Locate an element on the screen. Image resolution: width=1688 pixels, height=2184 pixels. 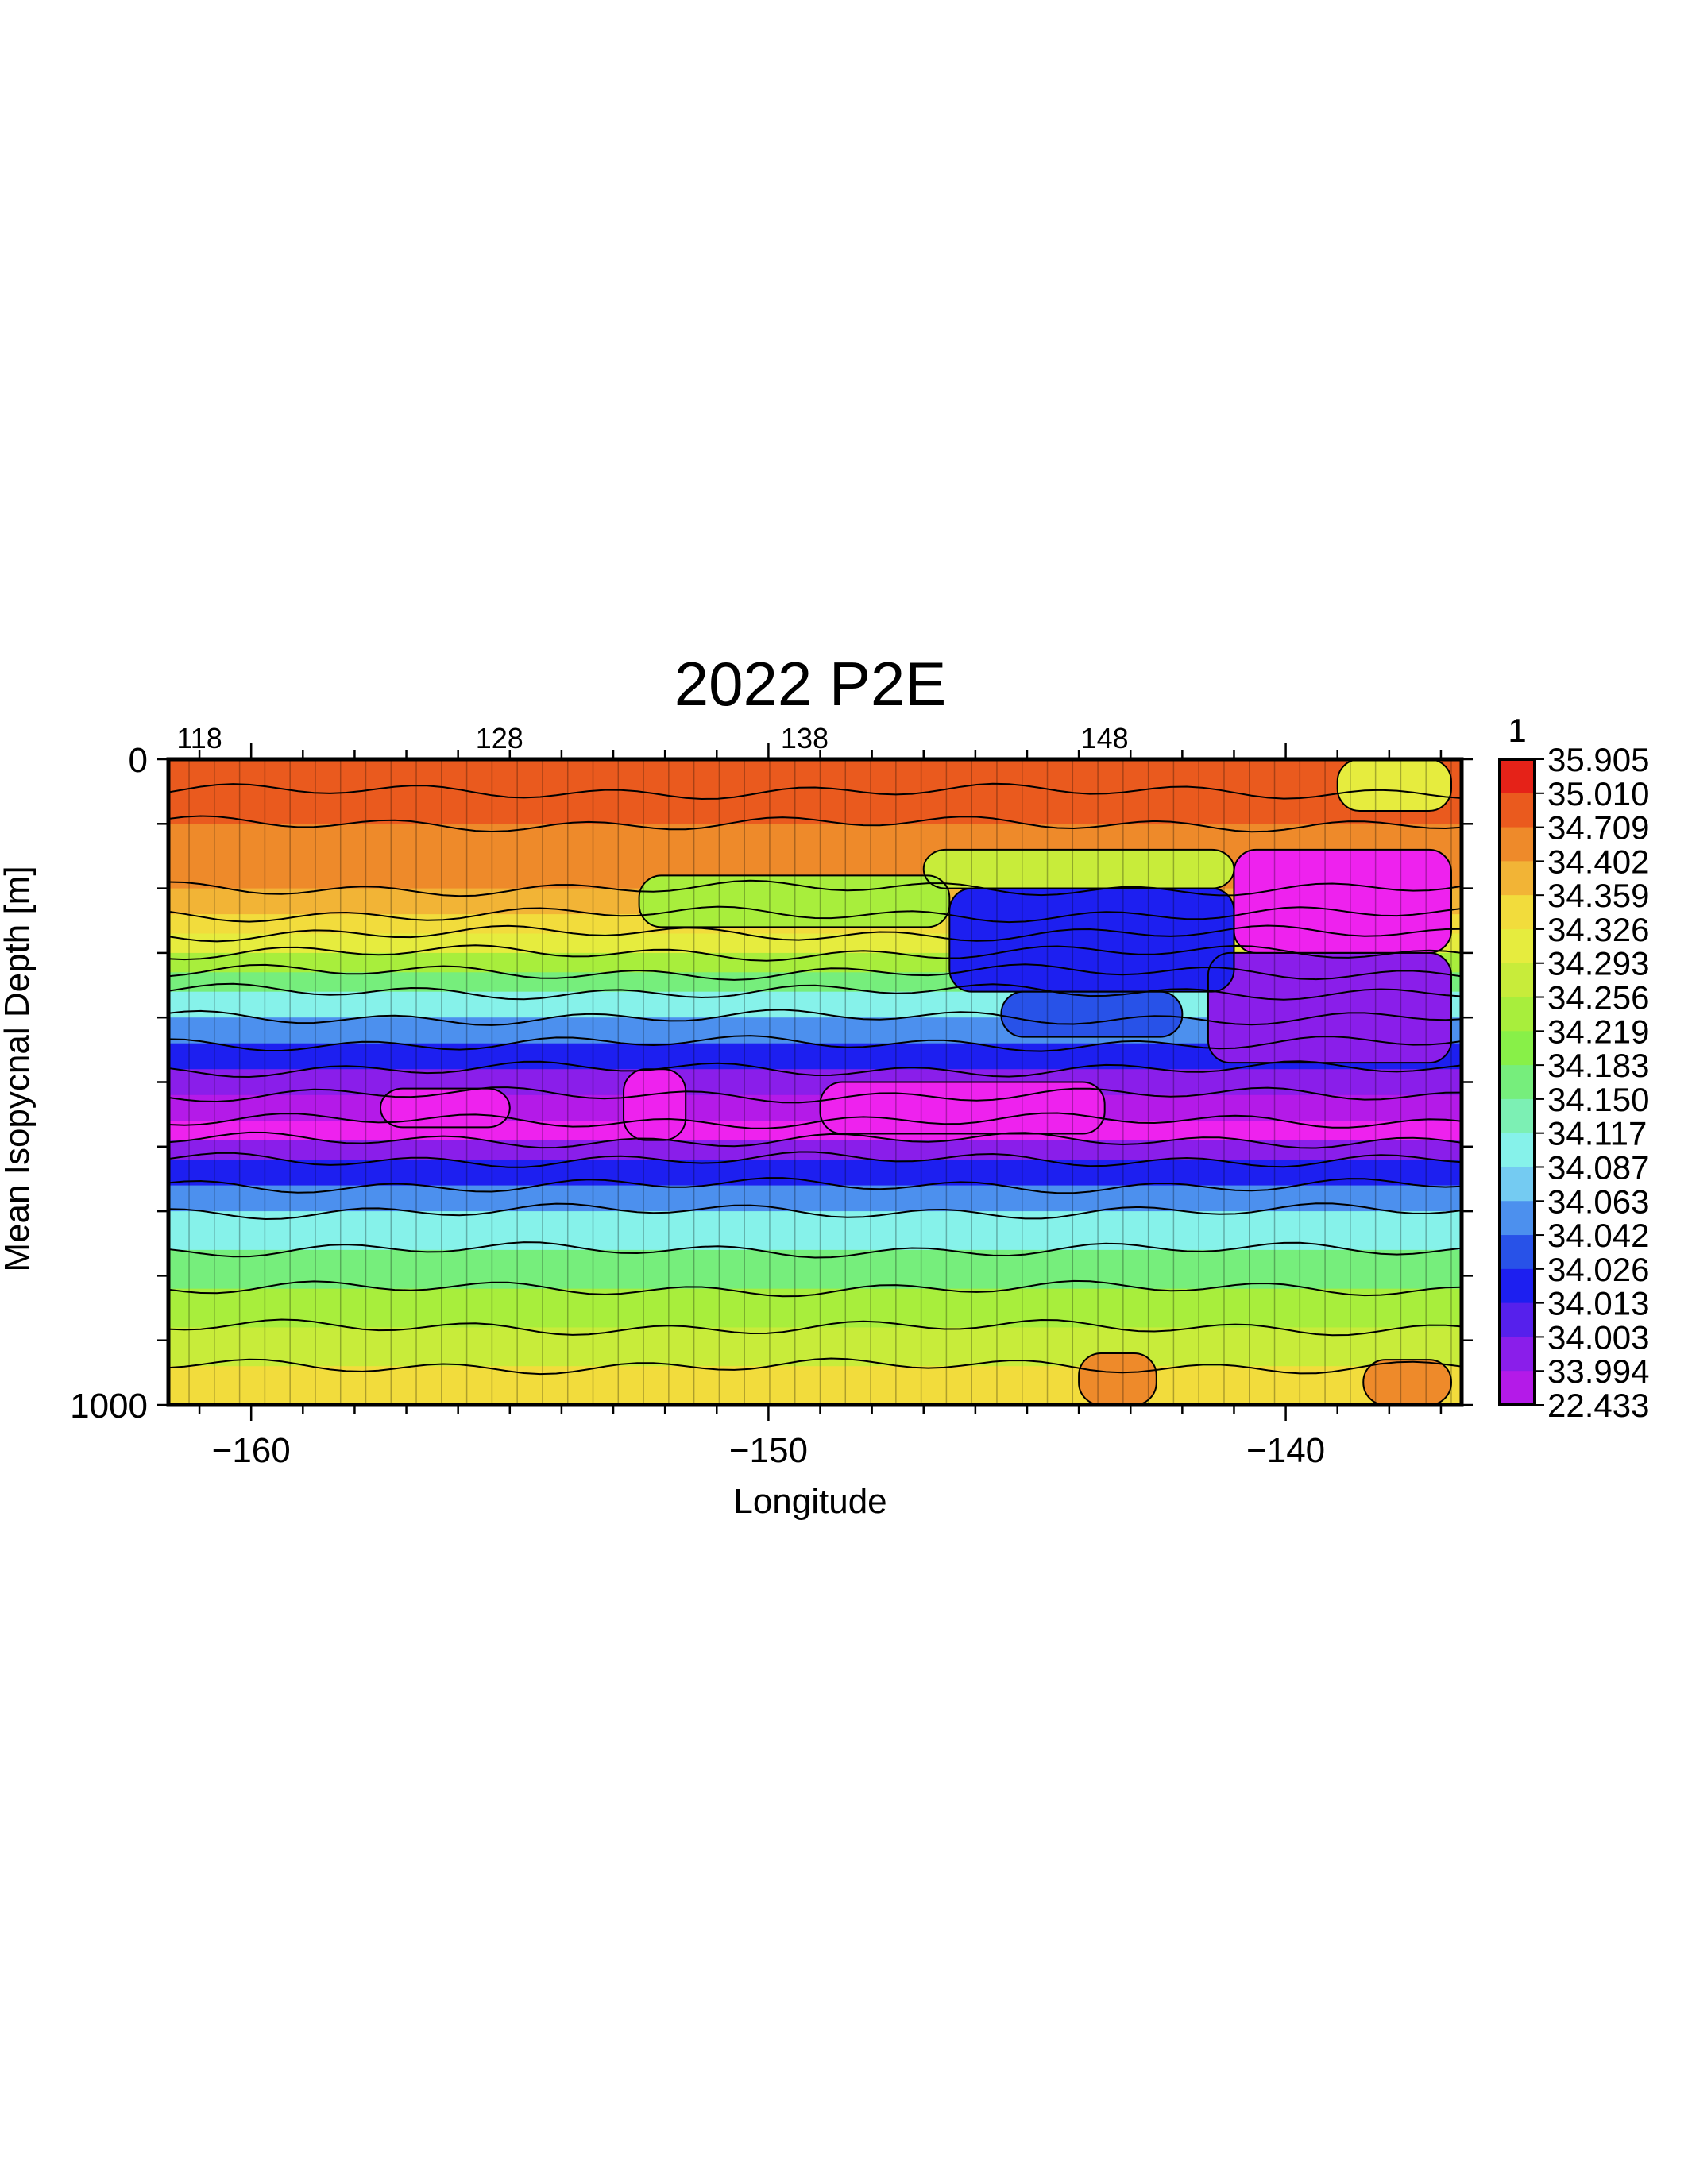
colorbar-label: 34.183 is located at coordinates (1598, 1065).